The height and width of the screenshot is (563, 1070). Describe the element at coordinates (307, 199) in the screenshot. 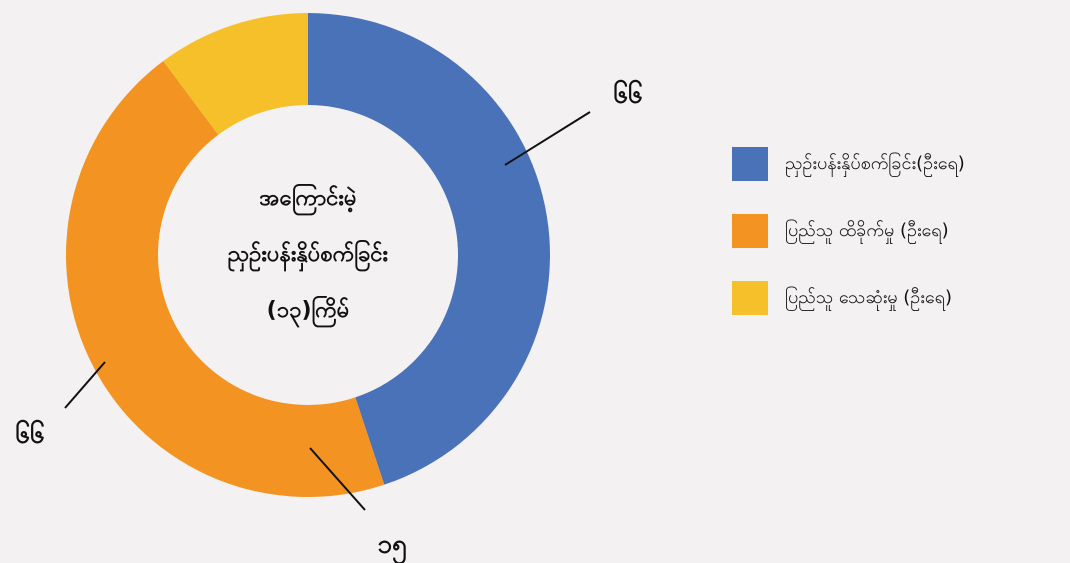

I see `chart-title: အကြောင်းမဲ့` at that location.